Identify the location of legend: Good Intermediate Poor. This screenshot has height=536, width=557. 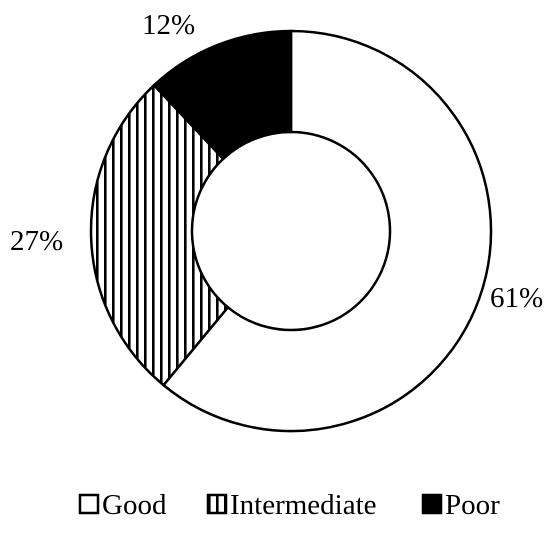
(289, 505).